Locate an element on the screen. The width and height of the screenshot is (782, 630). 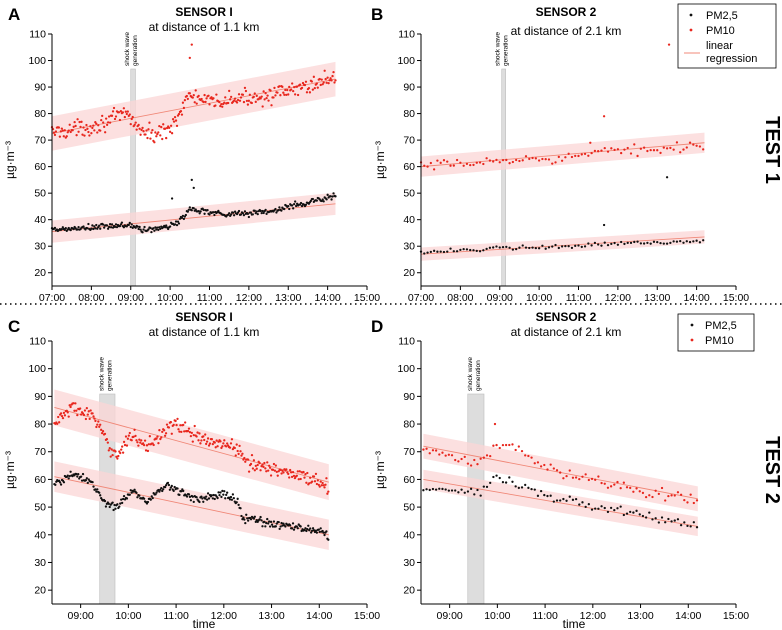
x-tick-label: 14:00 is located at coordinates (688, 616).